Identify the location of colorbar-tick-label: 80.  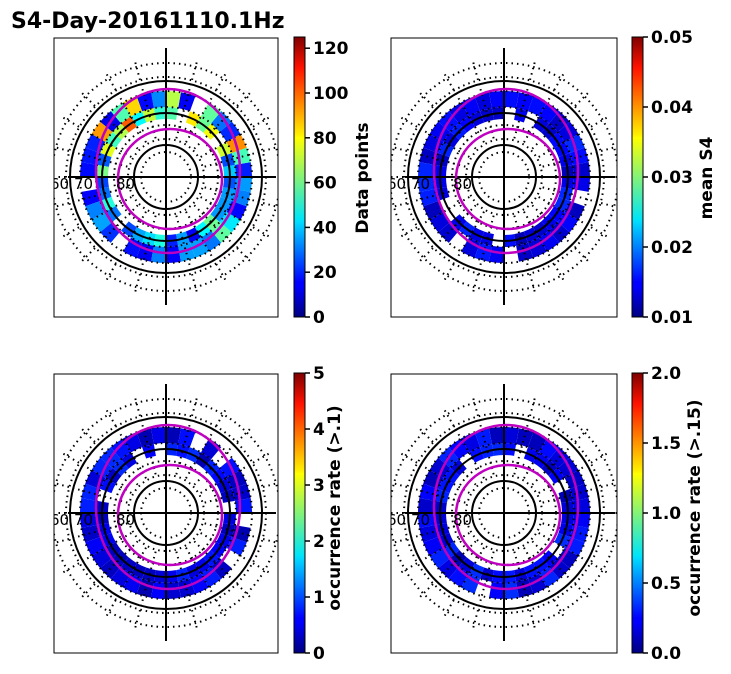
(325, 139).